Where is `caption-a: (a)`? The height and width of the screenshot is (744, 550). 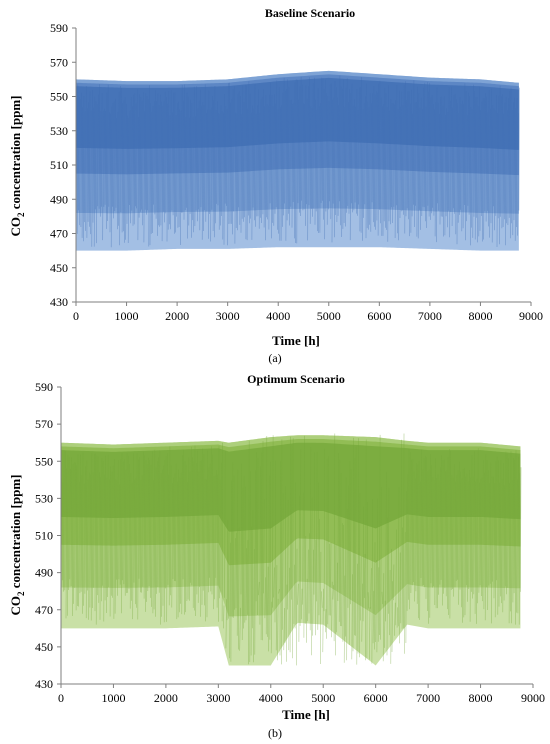
caption-a: (a) is located at coordinates (274, 358).